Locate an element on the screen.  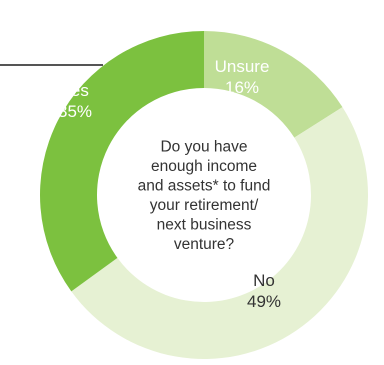
slice-name: No is located at coordinates (264, 280).